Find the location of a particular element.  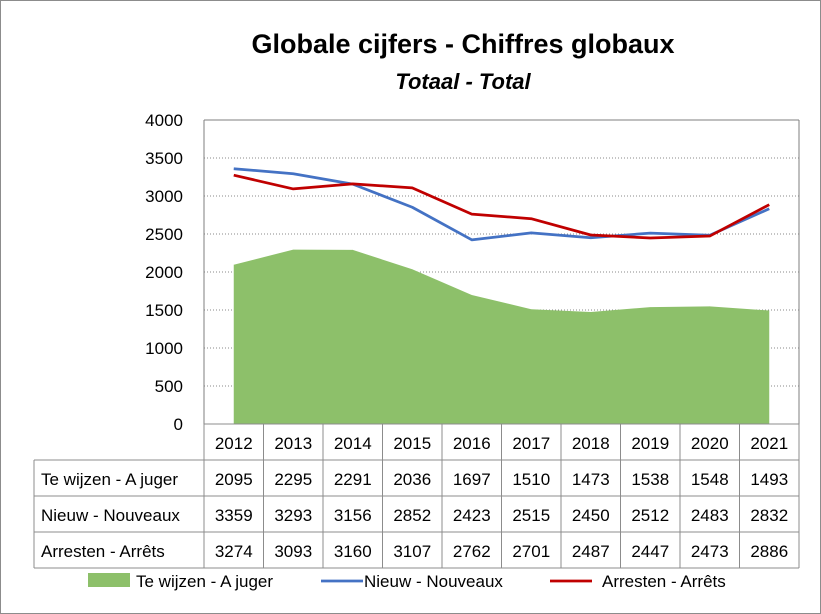

x-category-label: 2016 is located at coordinates (472, 443).